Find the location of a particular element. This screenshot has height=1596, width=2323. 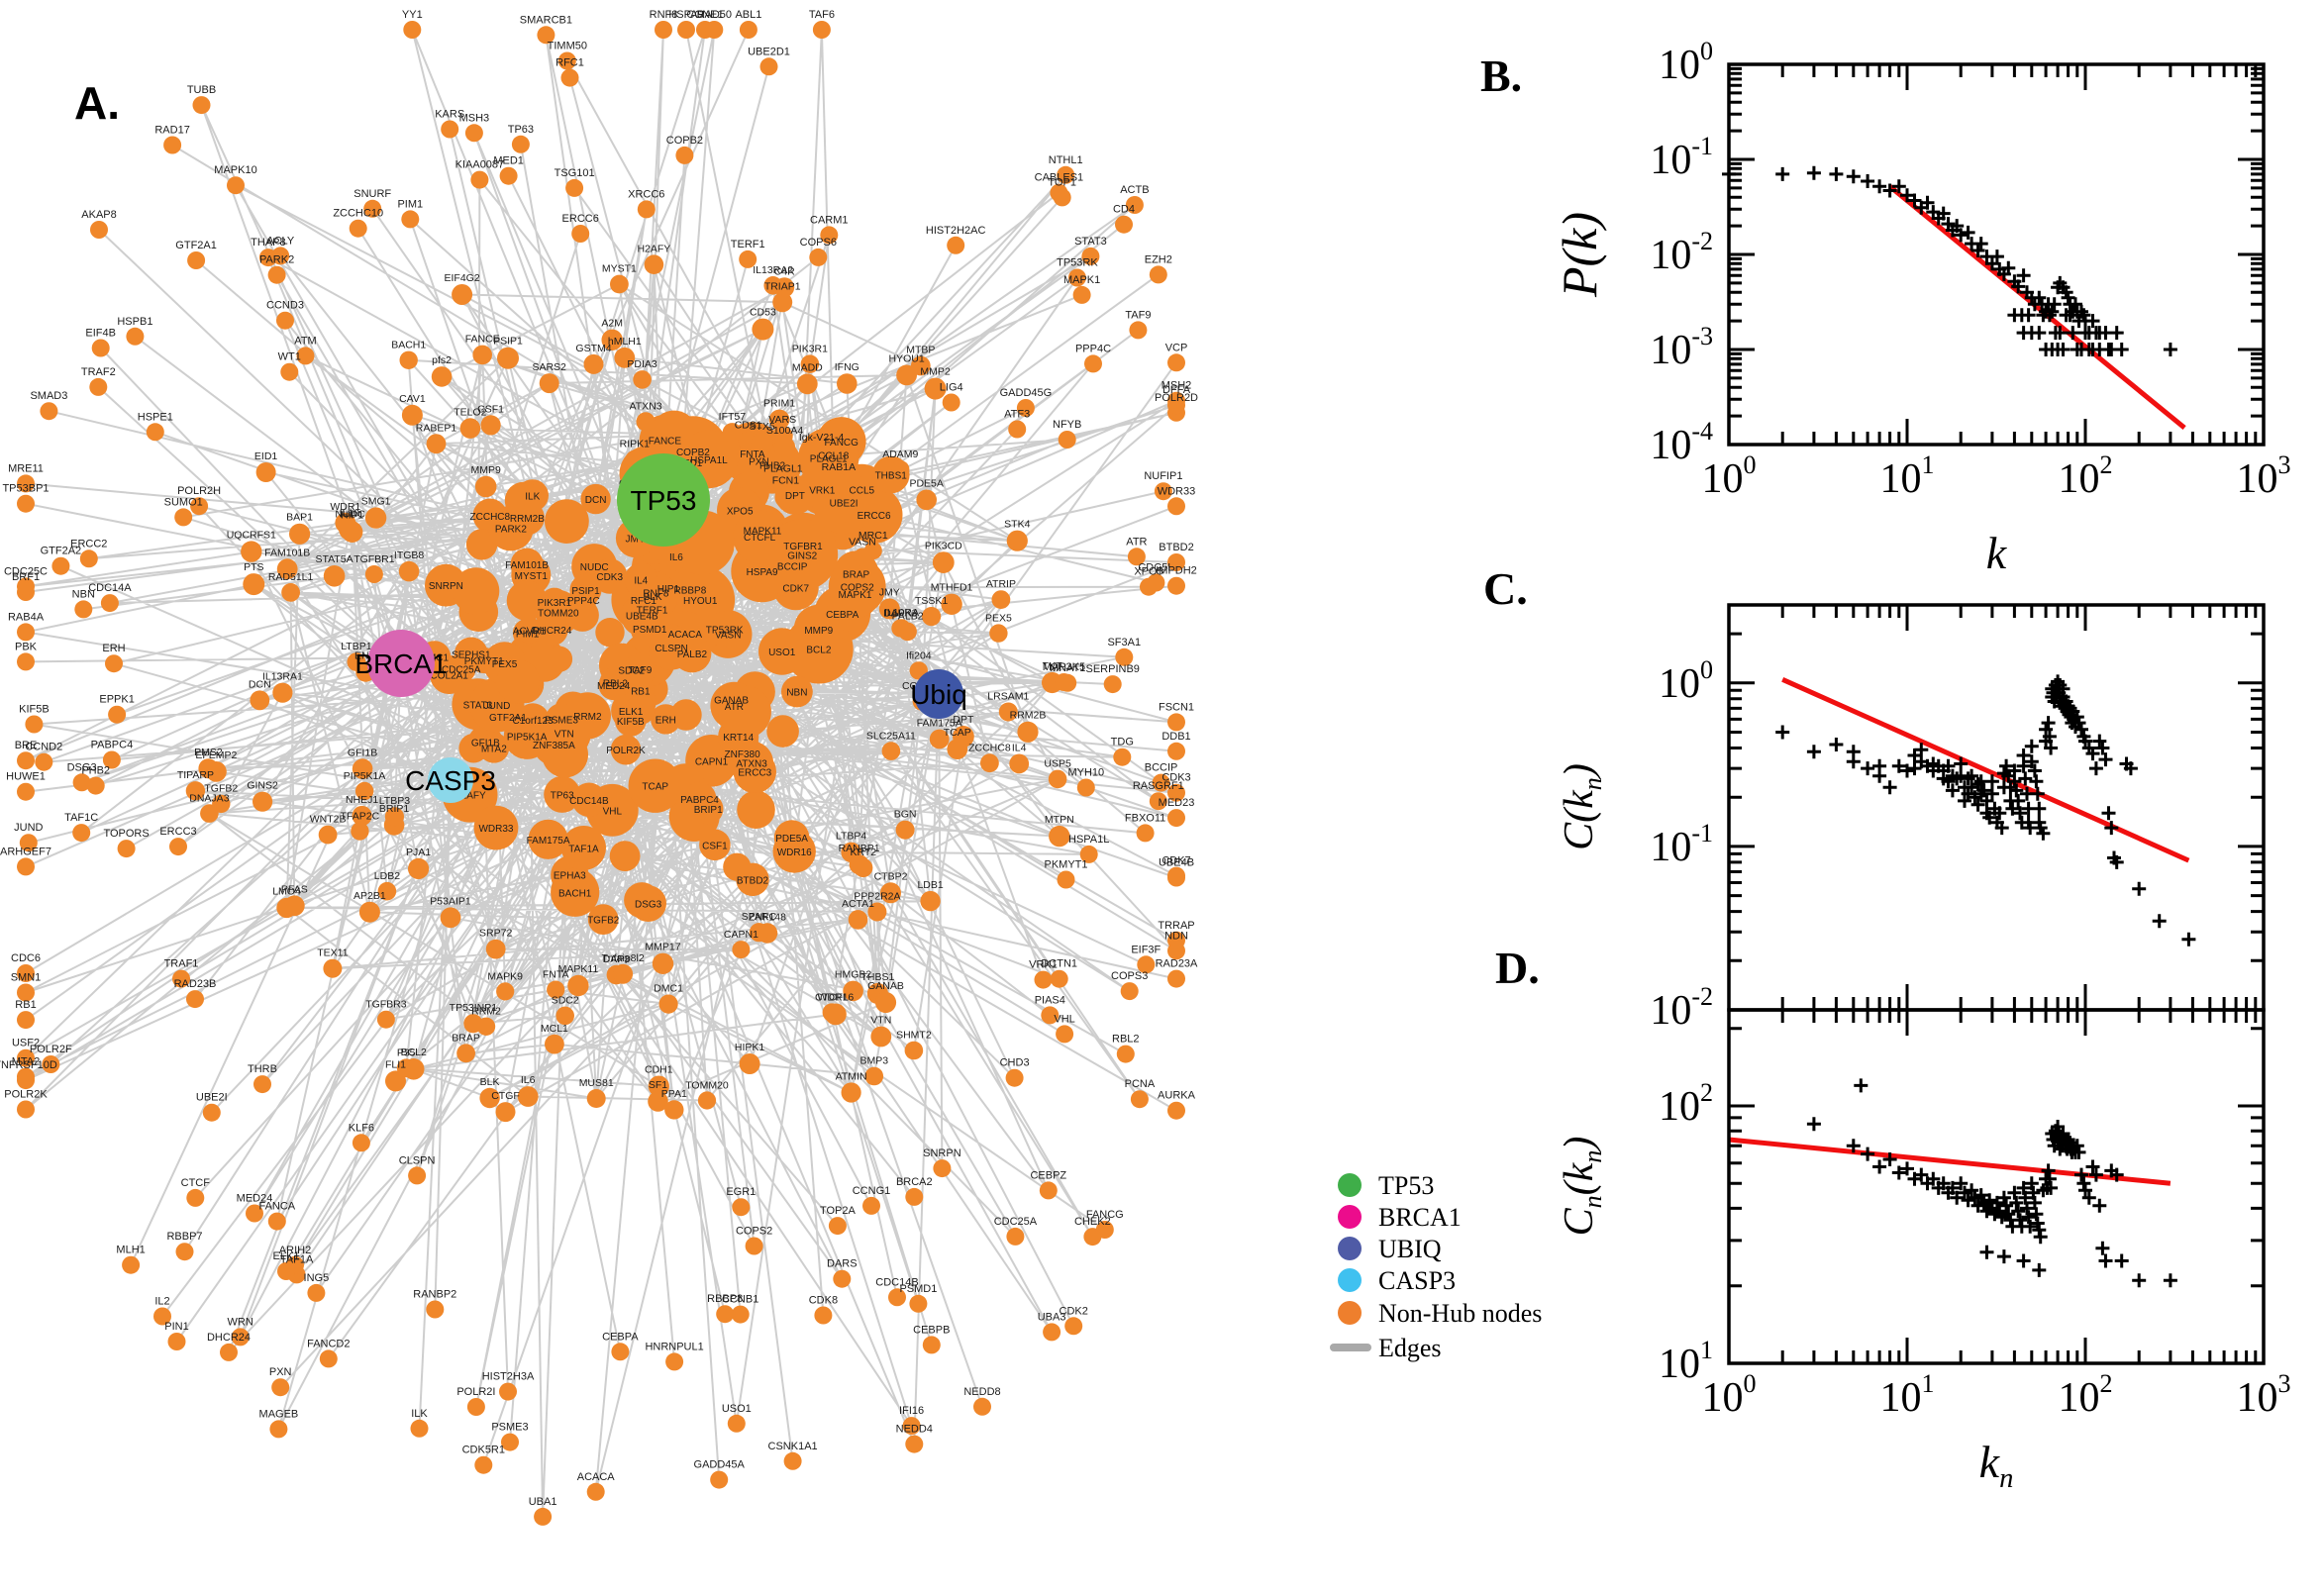

gene-label: RAD50 is located at coordinates (714, 15).